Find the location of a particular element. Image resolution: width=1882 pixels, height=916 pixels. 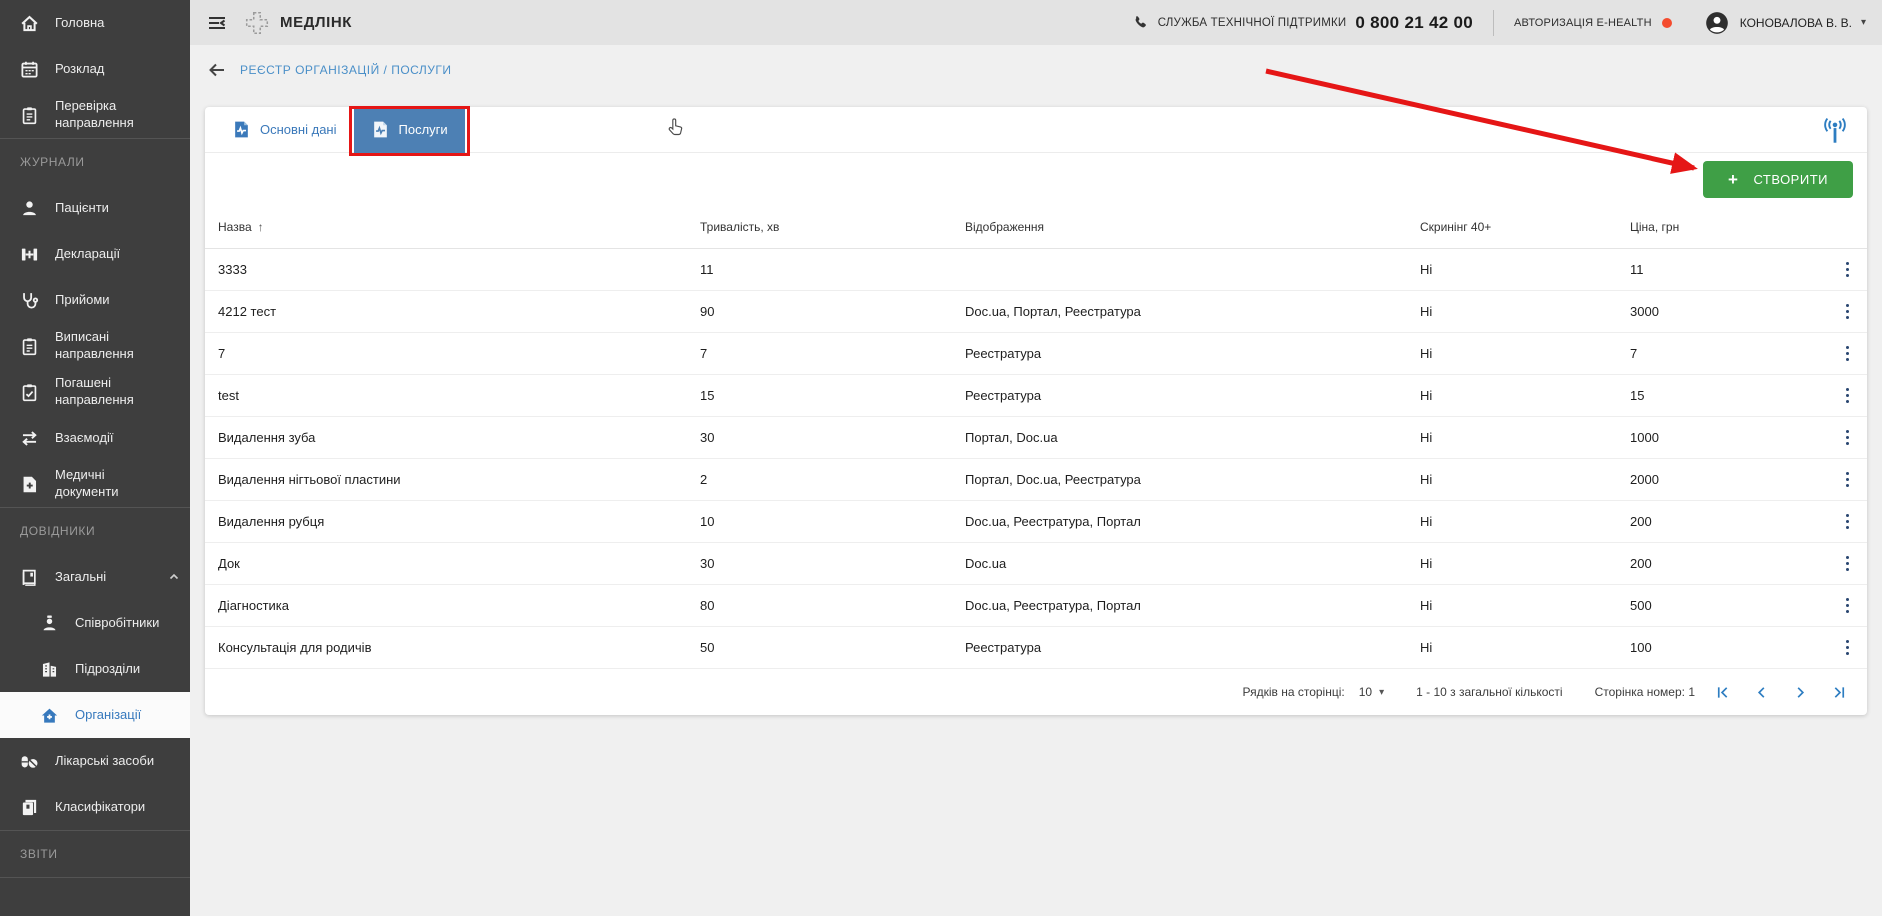

collapse-menu-icon is located at coordinates (217, 23).